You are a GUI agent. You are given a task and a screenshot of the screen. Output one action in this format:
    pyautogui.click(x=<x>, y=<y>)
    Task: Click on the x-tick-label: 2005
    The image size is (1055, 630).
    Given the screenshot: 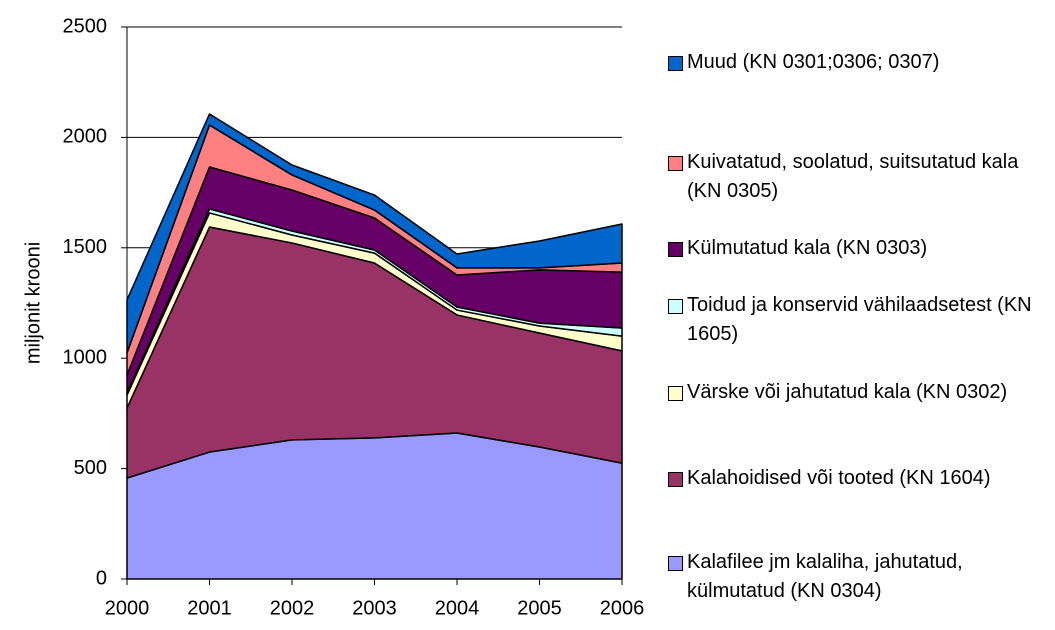 What is the action you would take?
    pyautogui.click(x=539, y=608)
    